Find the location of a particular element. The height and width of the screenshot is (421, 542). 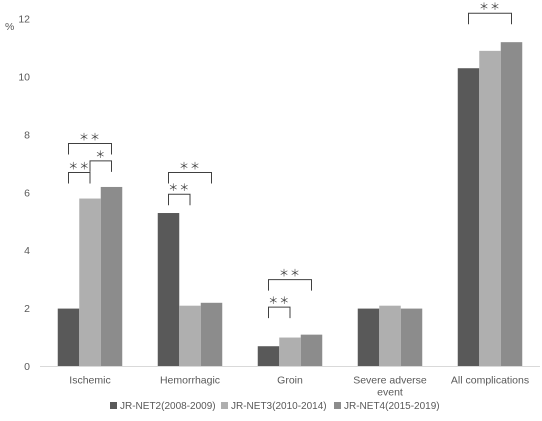

category-label: Groin is located at coordinates (290, 381).